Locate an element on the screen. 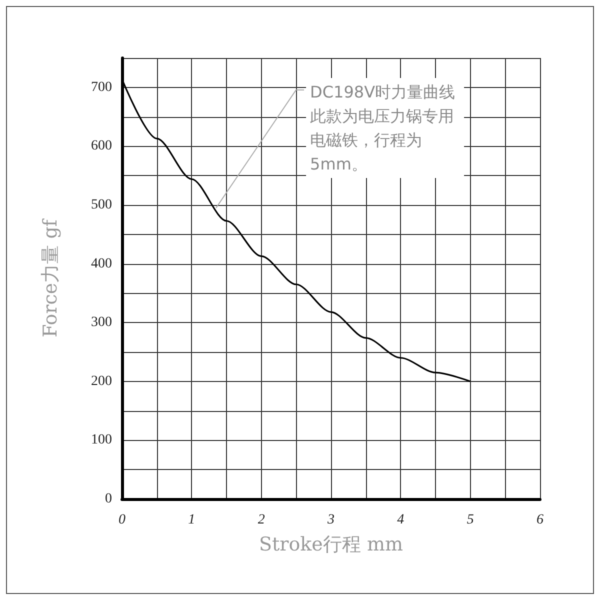  x-tick-label: 4 is located at coordinates (400, 520).